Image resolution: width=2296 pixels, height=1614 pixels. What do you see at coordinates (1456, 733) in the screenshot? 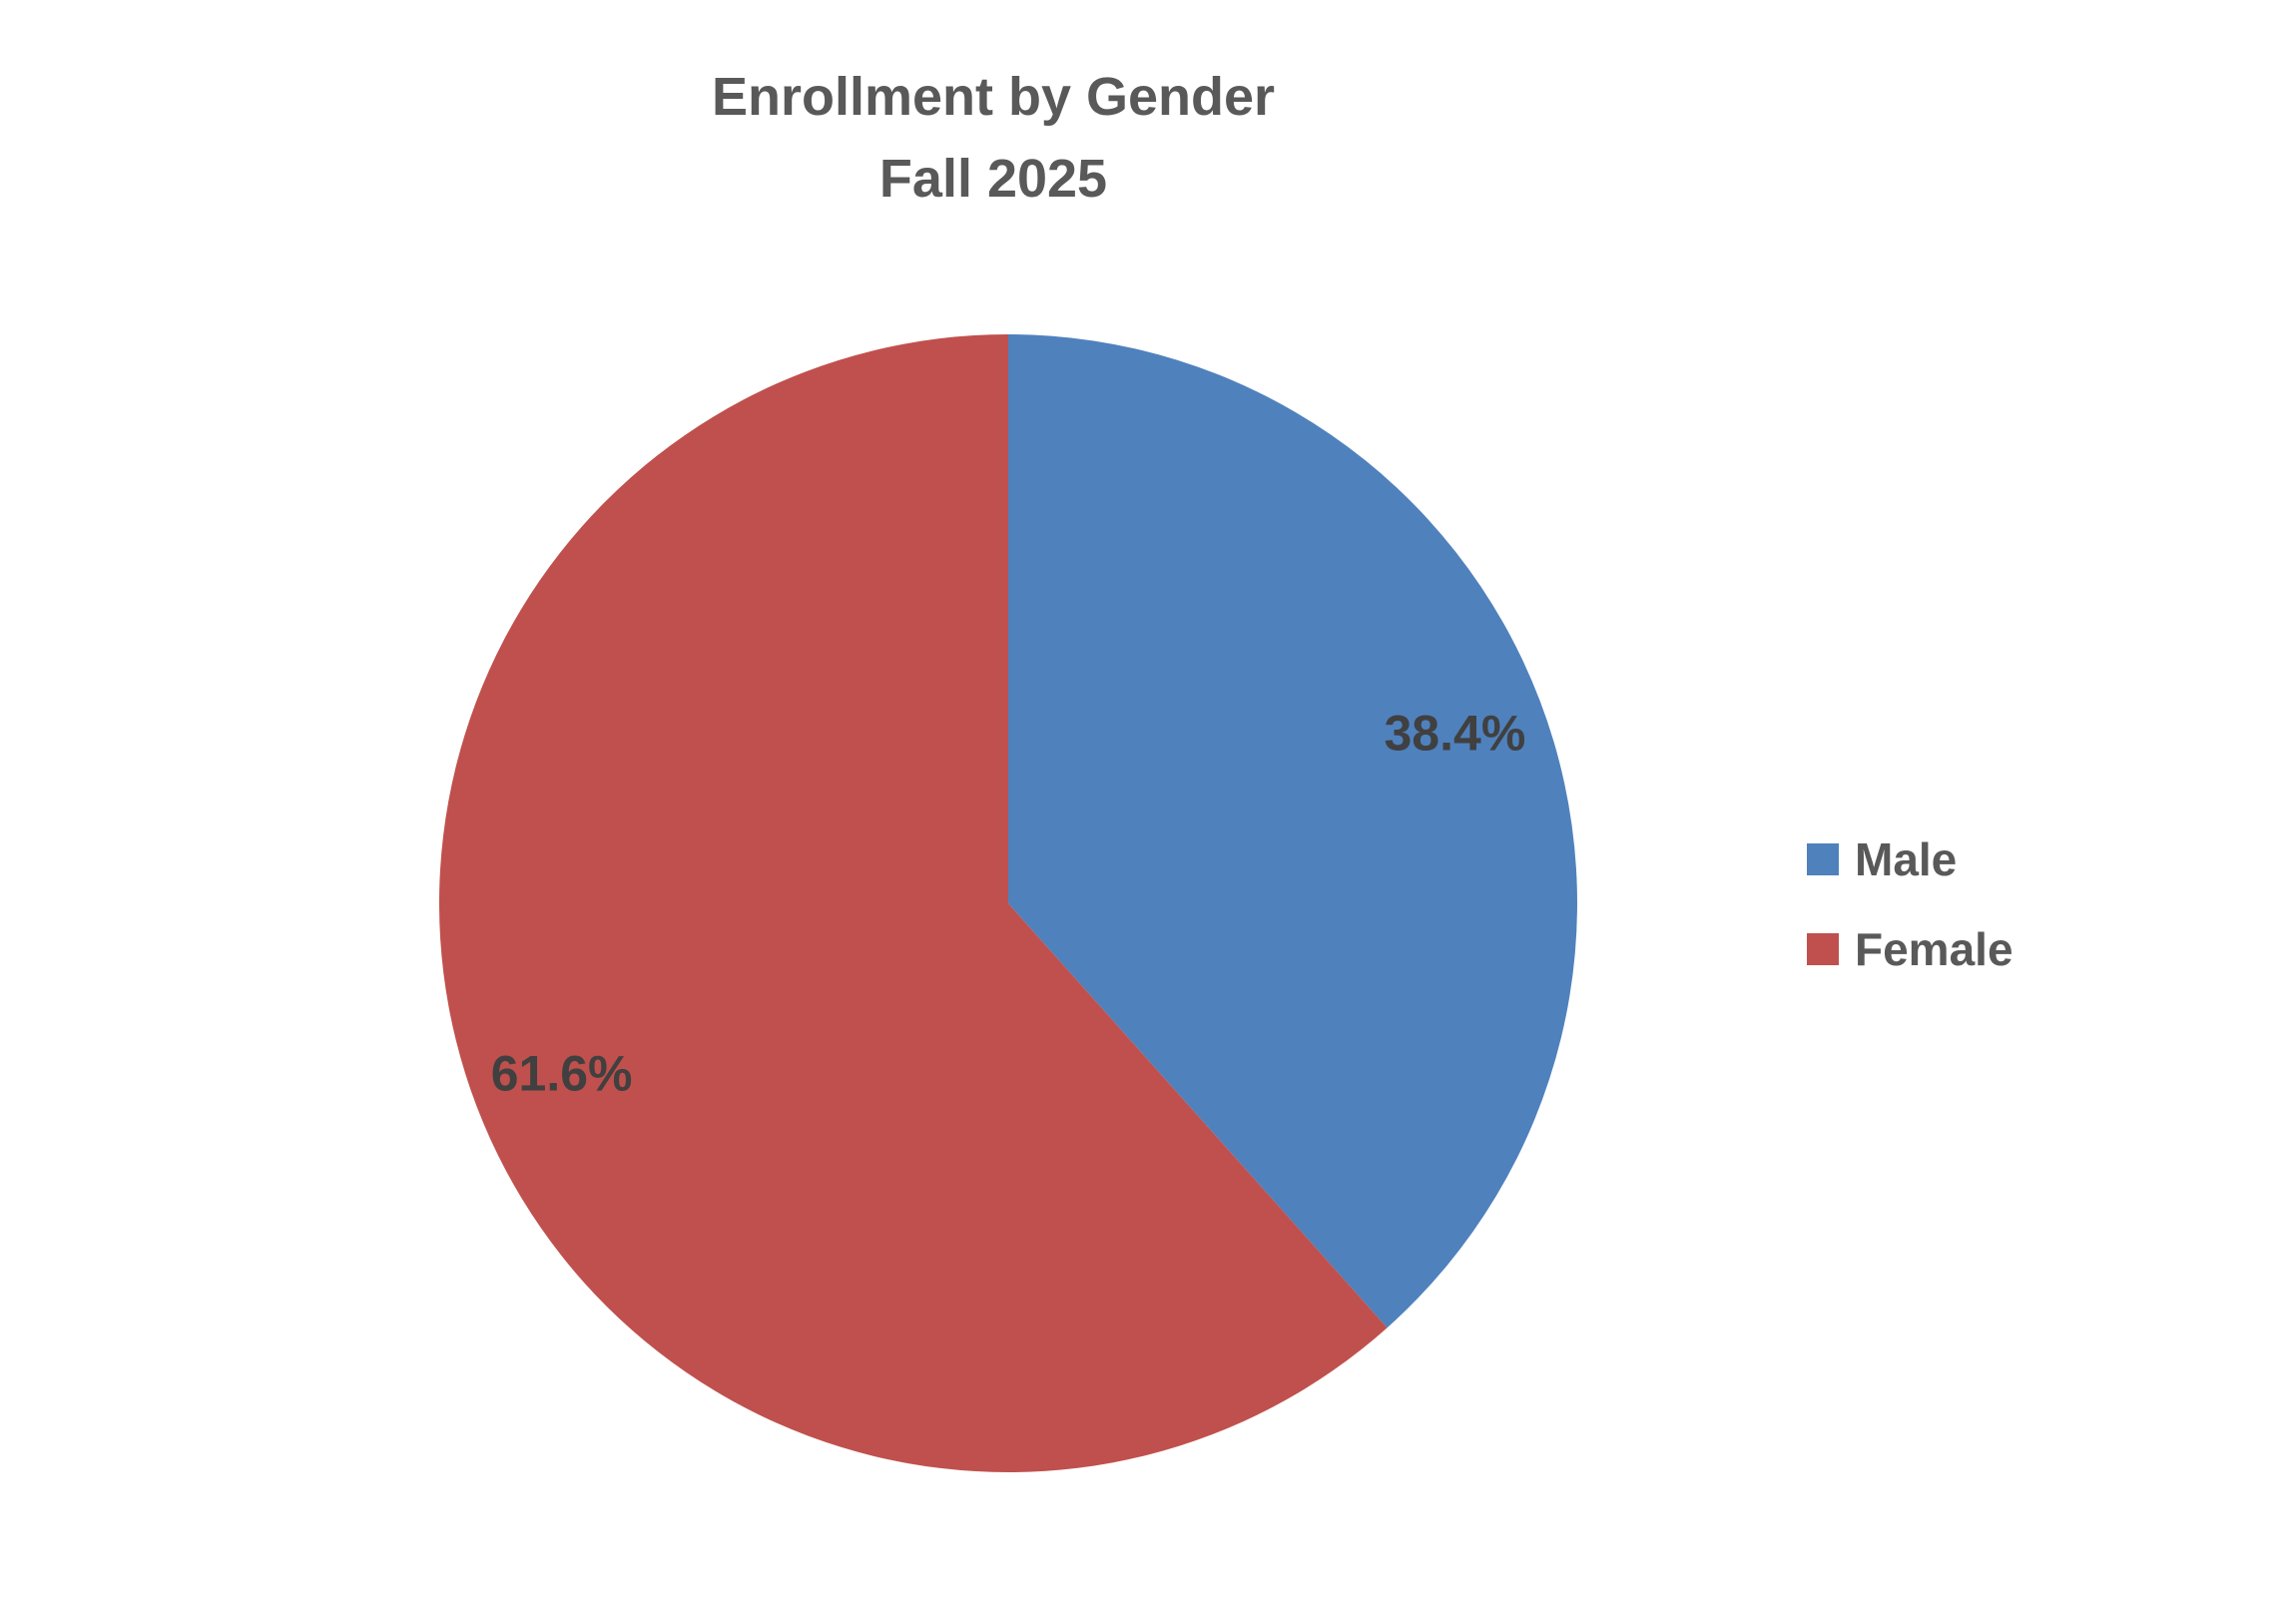
I see `pie-label-male: 38.4%` at bounding box center [1456, 733].